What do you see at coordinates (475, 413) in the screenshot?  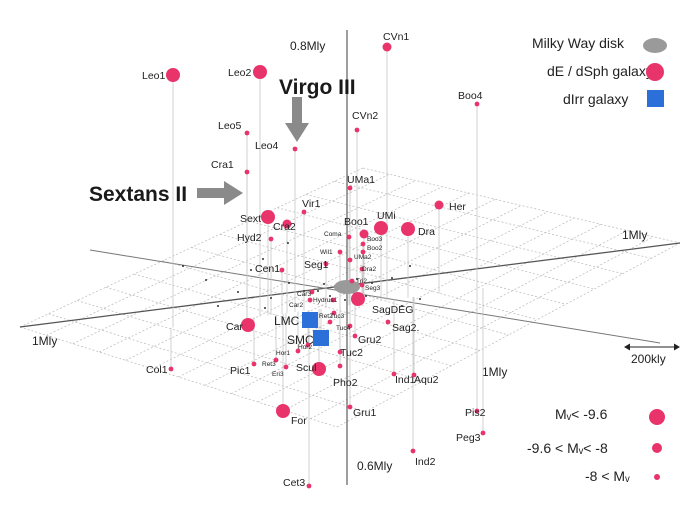 I see `galaxy-label: Pis2` at bounding box center [475, 413].